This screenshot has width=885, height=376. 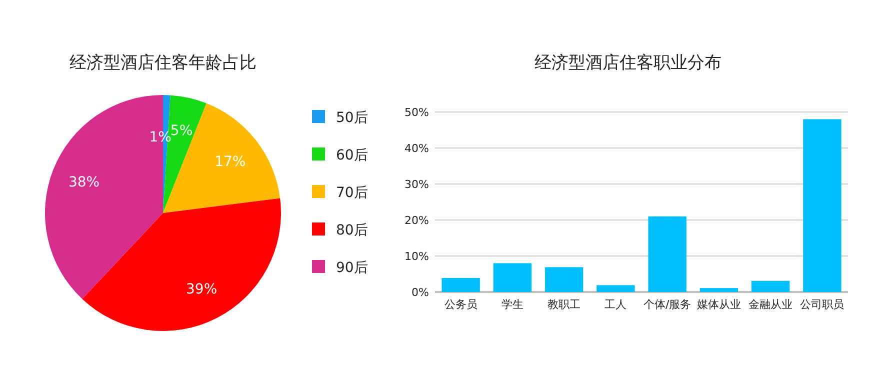 What do you see at coordinates (352, 230) in the screenshot?
I see `legend-label: 80后` at bounding box center [352, 230].